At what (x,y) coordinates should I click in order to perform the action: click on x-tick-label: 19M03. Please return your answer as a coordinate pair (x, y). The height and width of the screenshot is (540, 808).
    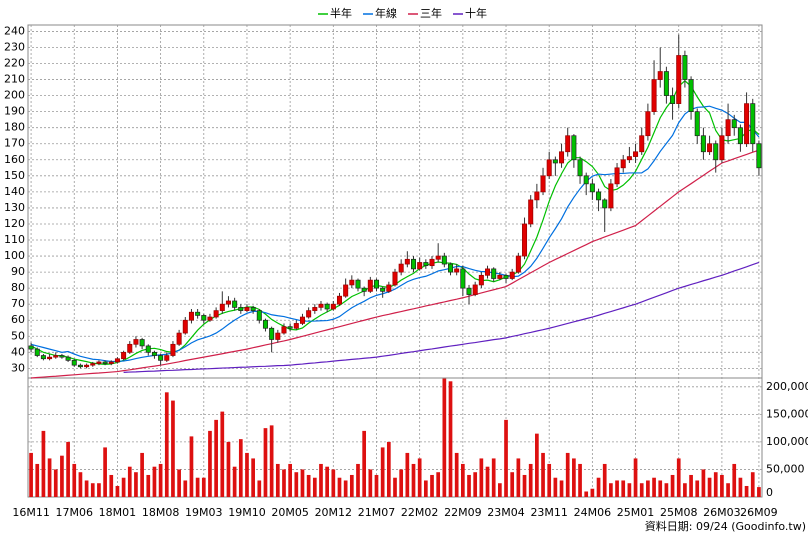
    Looking at the image, I should click on (204, 512).